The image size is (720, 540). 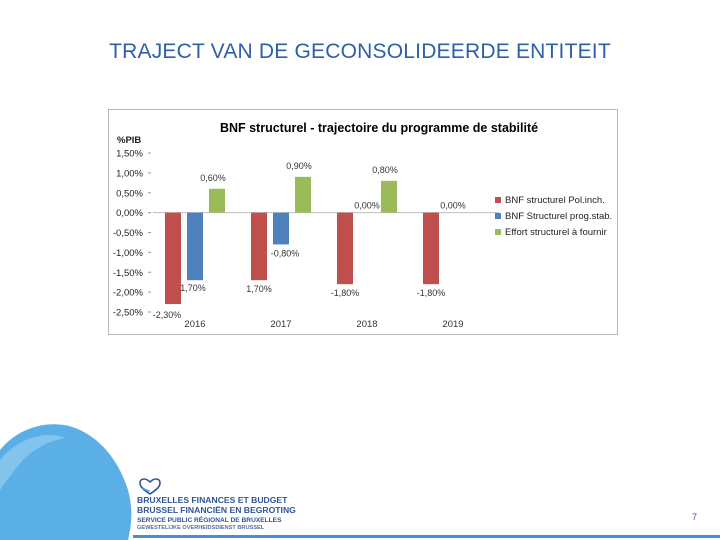 I want to click on x-axis: 2016 2017 2018 2019, so click(x=323, y=324).